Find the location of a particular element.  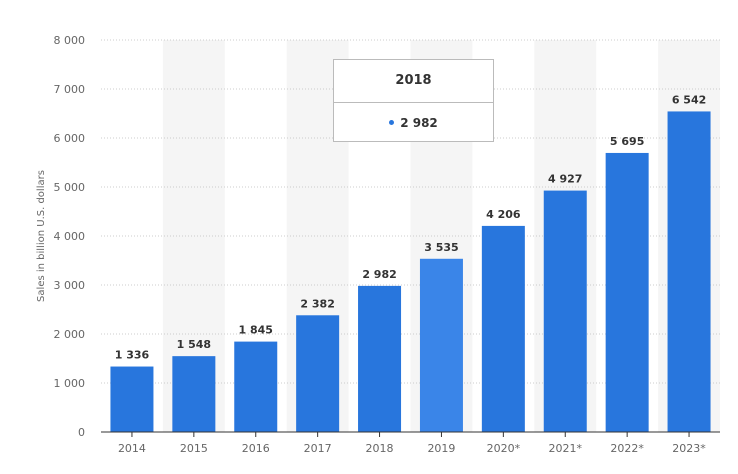

x-tick-label: 2023* is located at coordinates (689, 448).